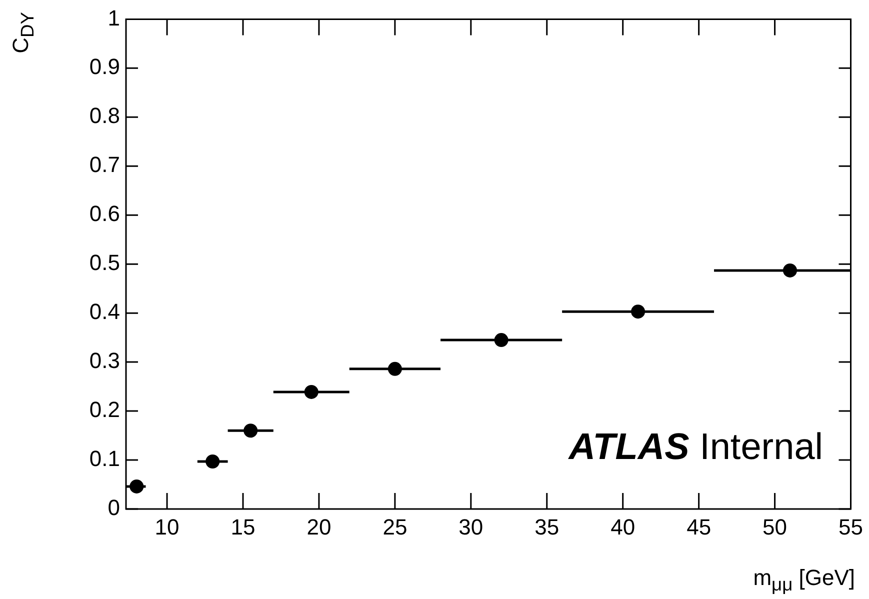 This screenshot has width=869, height=599. I want to click on y-tick-label: 0.5, so click(104, 263).